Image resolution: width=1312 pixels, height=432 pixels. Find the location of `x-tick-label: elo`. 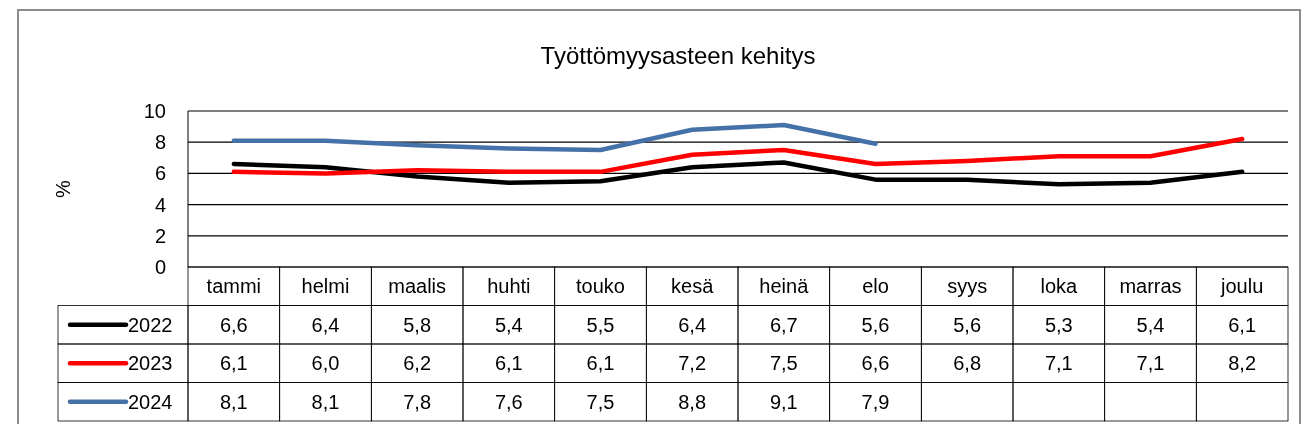

x-tick-label: elo is located at coordinates (875, 286).